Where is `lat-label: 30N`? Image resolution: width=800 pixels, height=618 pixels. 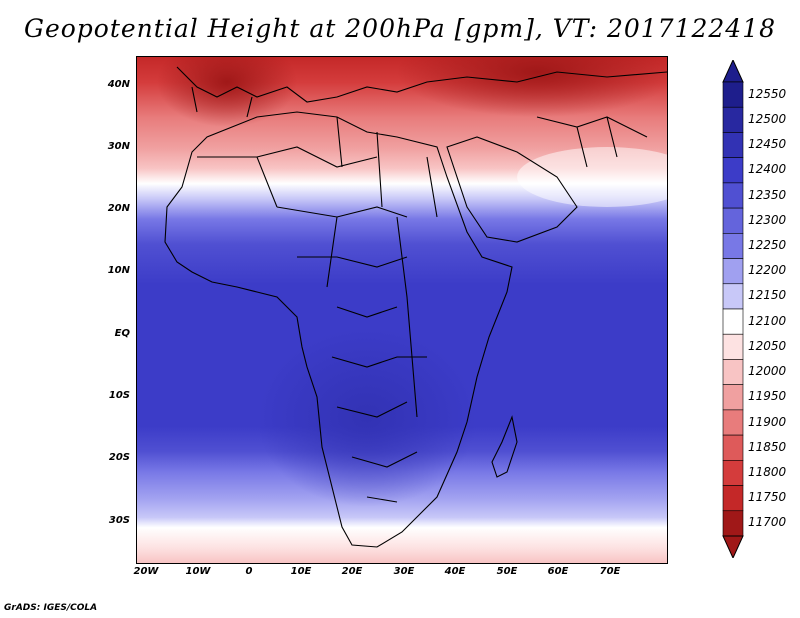
lat-label: 30N is located at coordinates (118, 146).